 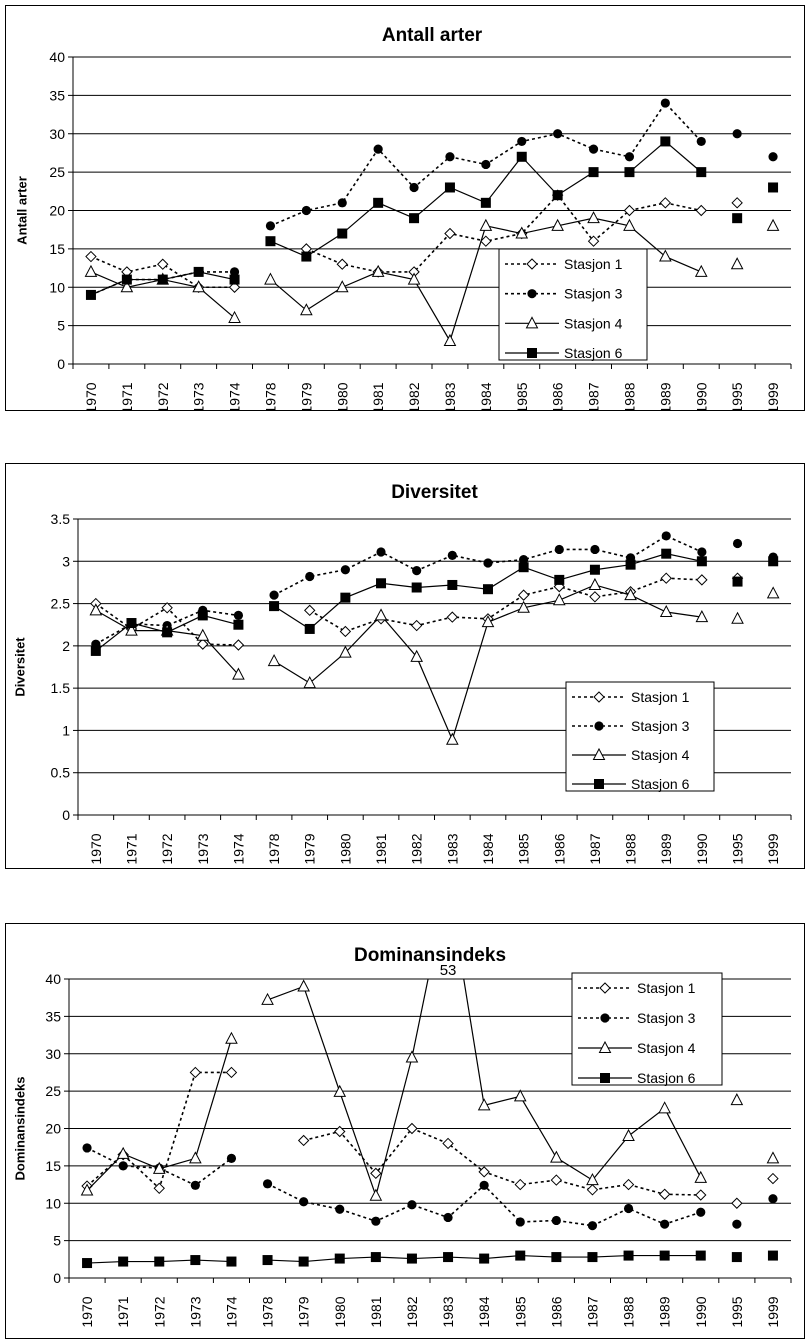 I want to click on legend-label: Stasjon 1, so click(x=666, y=988).